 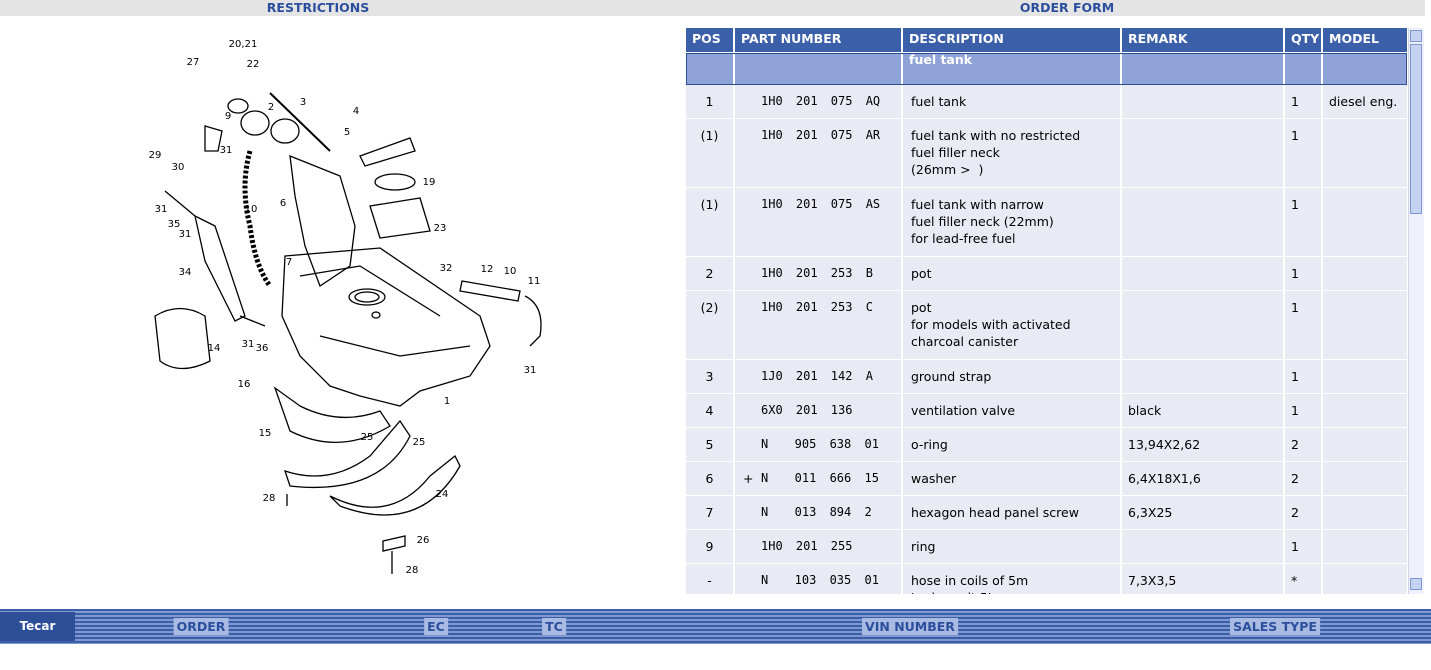 I want to click on description: washer, so click(x=934, y=478).